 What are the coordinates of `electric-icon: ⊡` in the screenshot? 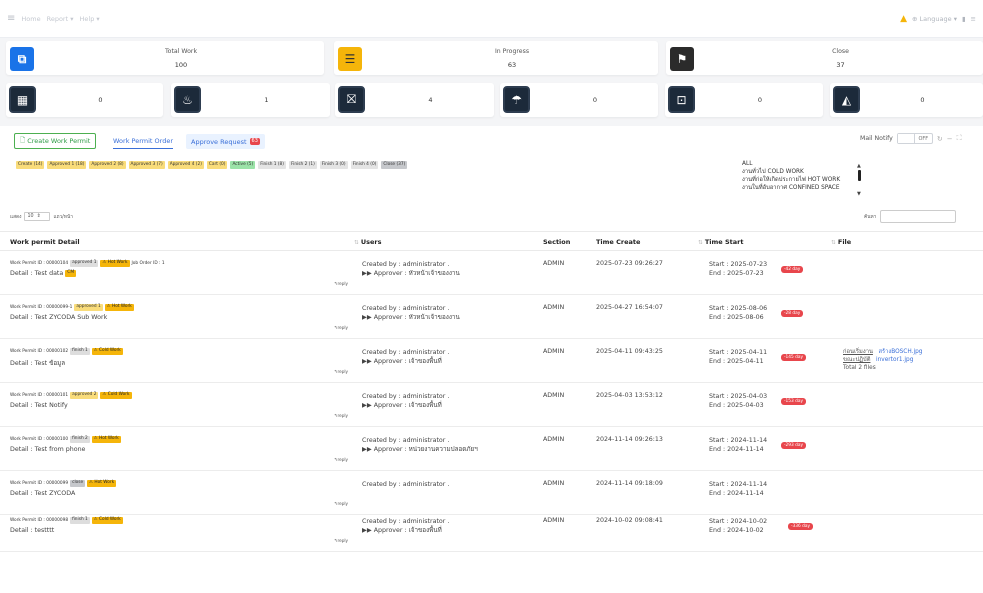 It's located at (681, 99).